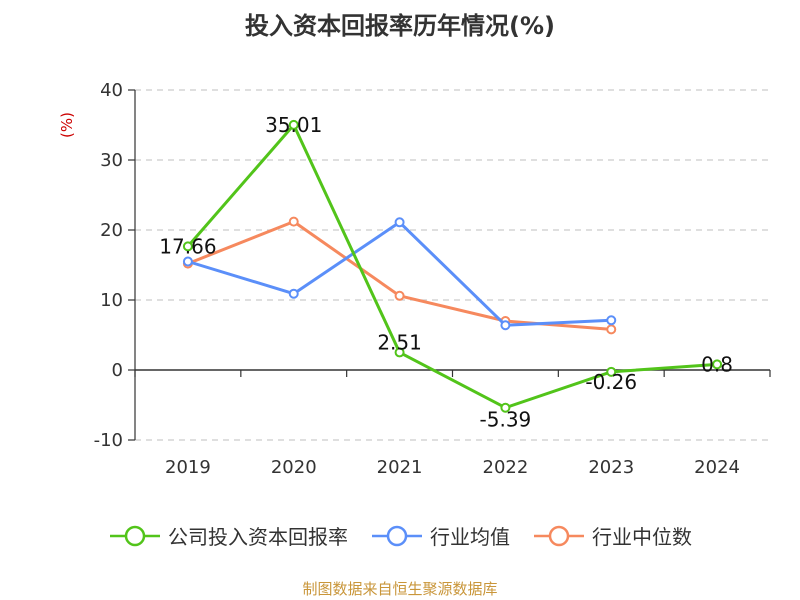 The height and width of the screenshot is (600, 800). What do you see at coordinates (294, 467) in the screenshot?
I see `x-tick-label: 2020` at bounding box center [294, 467].